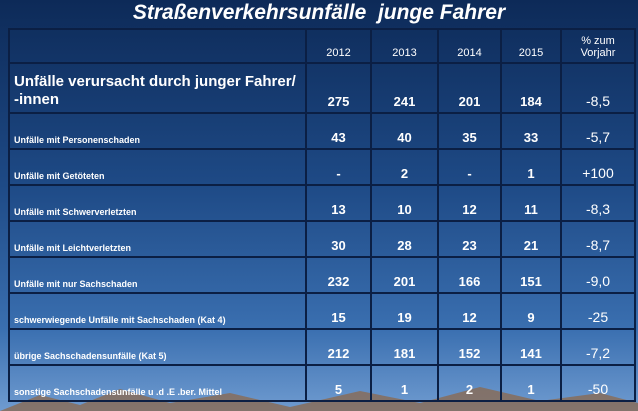 This screenshot has width=638, height=411. What do you see at coordinates (531, 347) in the screenshot?
I see `cell: 141` at bounding box center [531, 347].